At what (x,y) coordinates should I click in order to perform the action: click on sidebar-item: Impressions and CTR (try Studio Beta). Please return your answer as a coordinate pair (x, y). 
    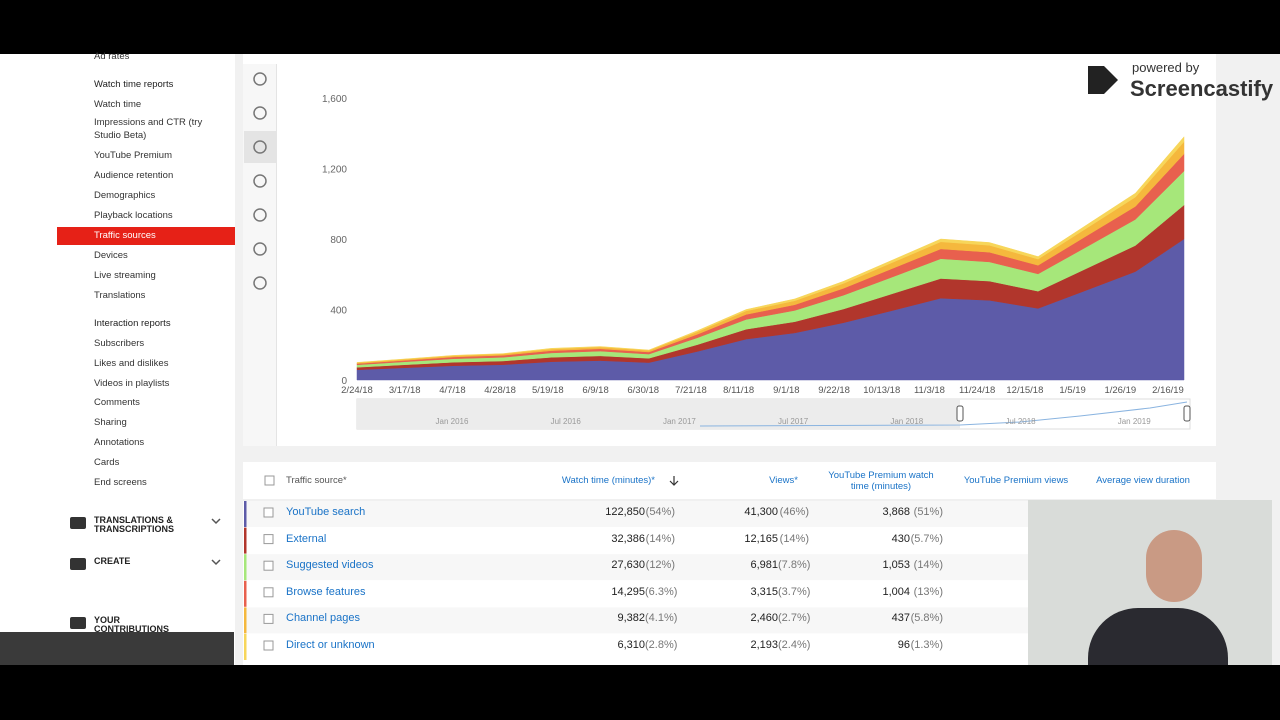
    Looking at the image, I should click on (148, 129).